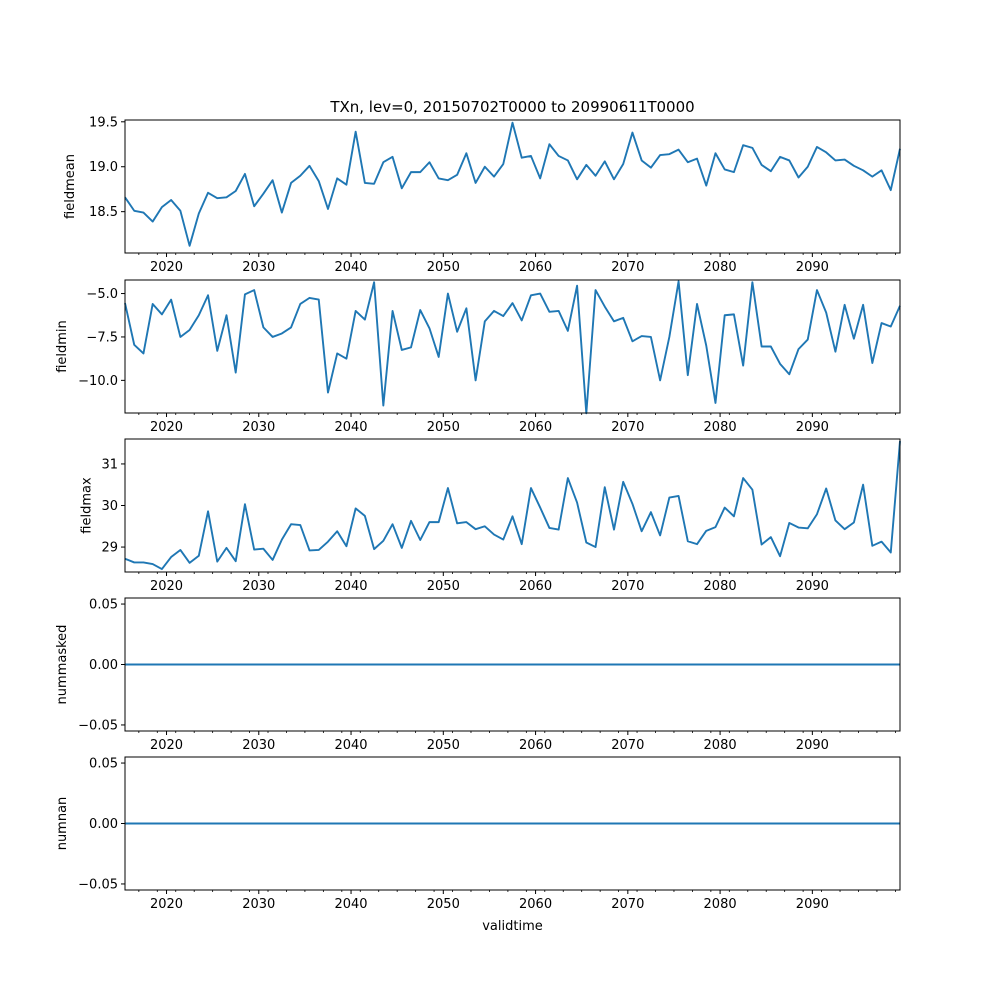 This screenshot has height=1005, width=1000. I want to click on series-line-fieldmean, so click(512, 184).